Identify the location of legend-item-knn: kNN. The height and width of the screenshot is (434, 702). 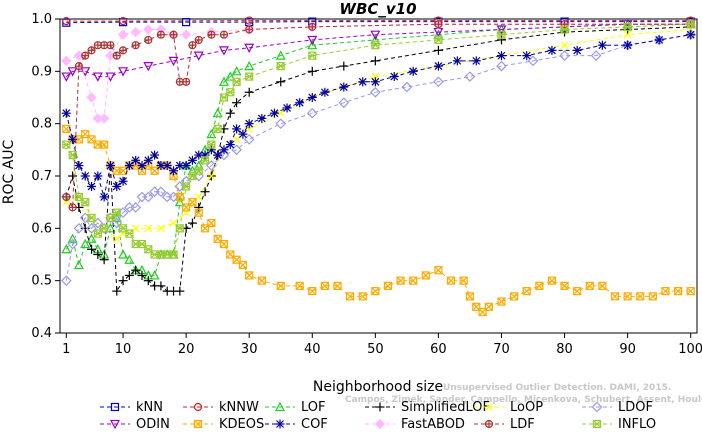
(131, 407).